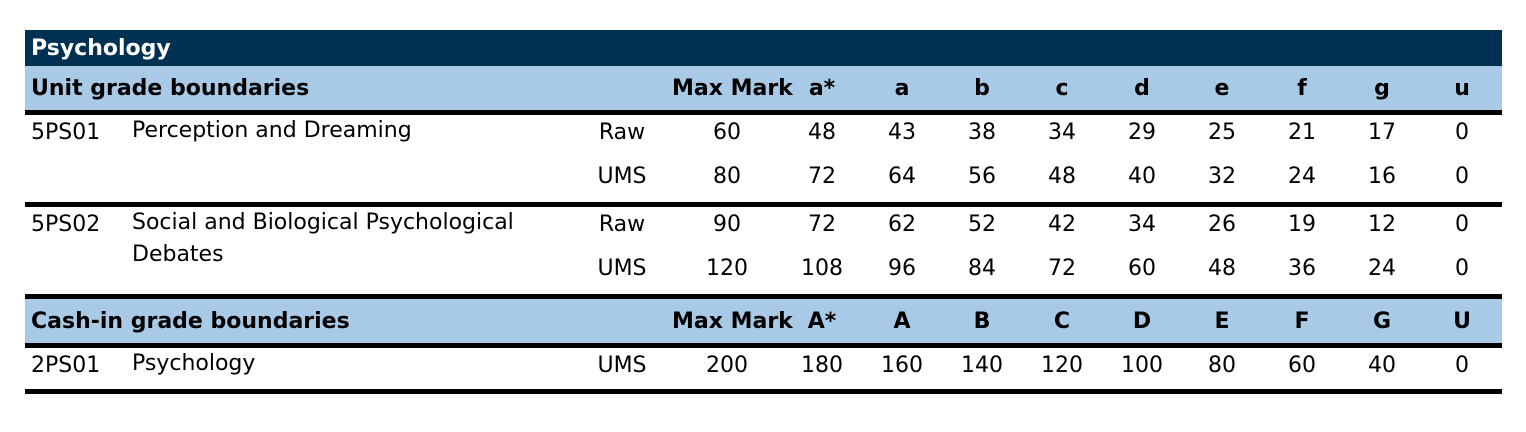 Image resolution: width=1526 pixels, height=432 pixels. Describe the element at coordinates (822, 90) in the screenshot. I see `column-header: a*` at that location.